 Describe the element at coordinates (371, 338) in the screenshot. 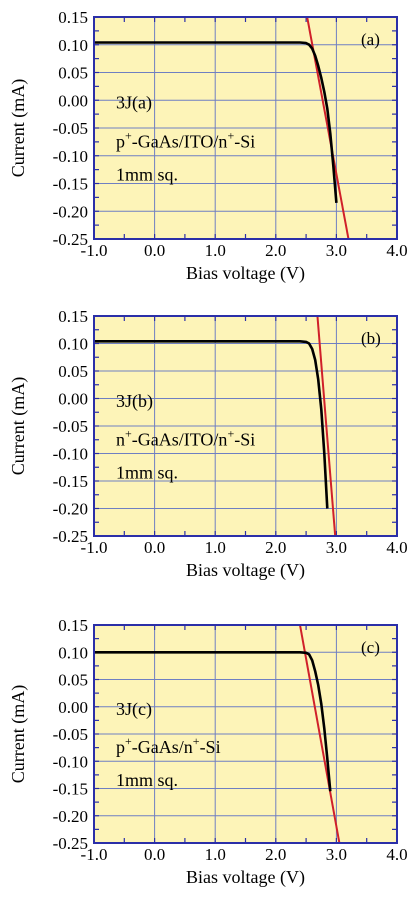

I see `panel-label: (b)` at that location.